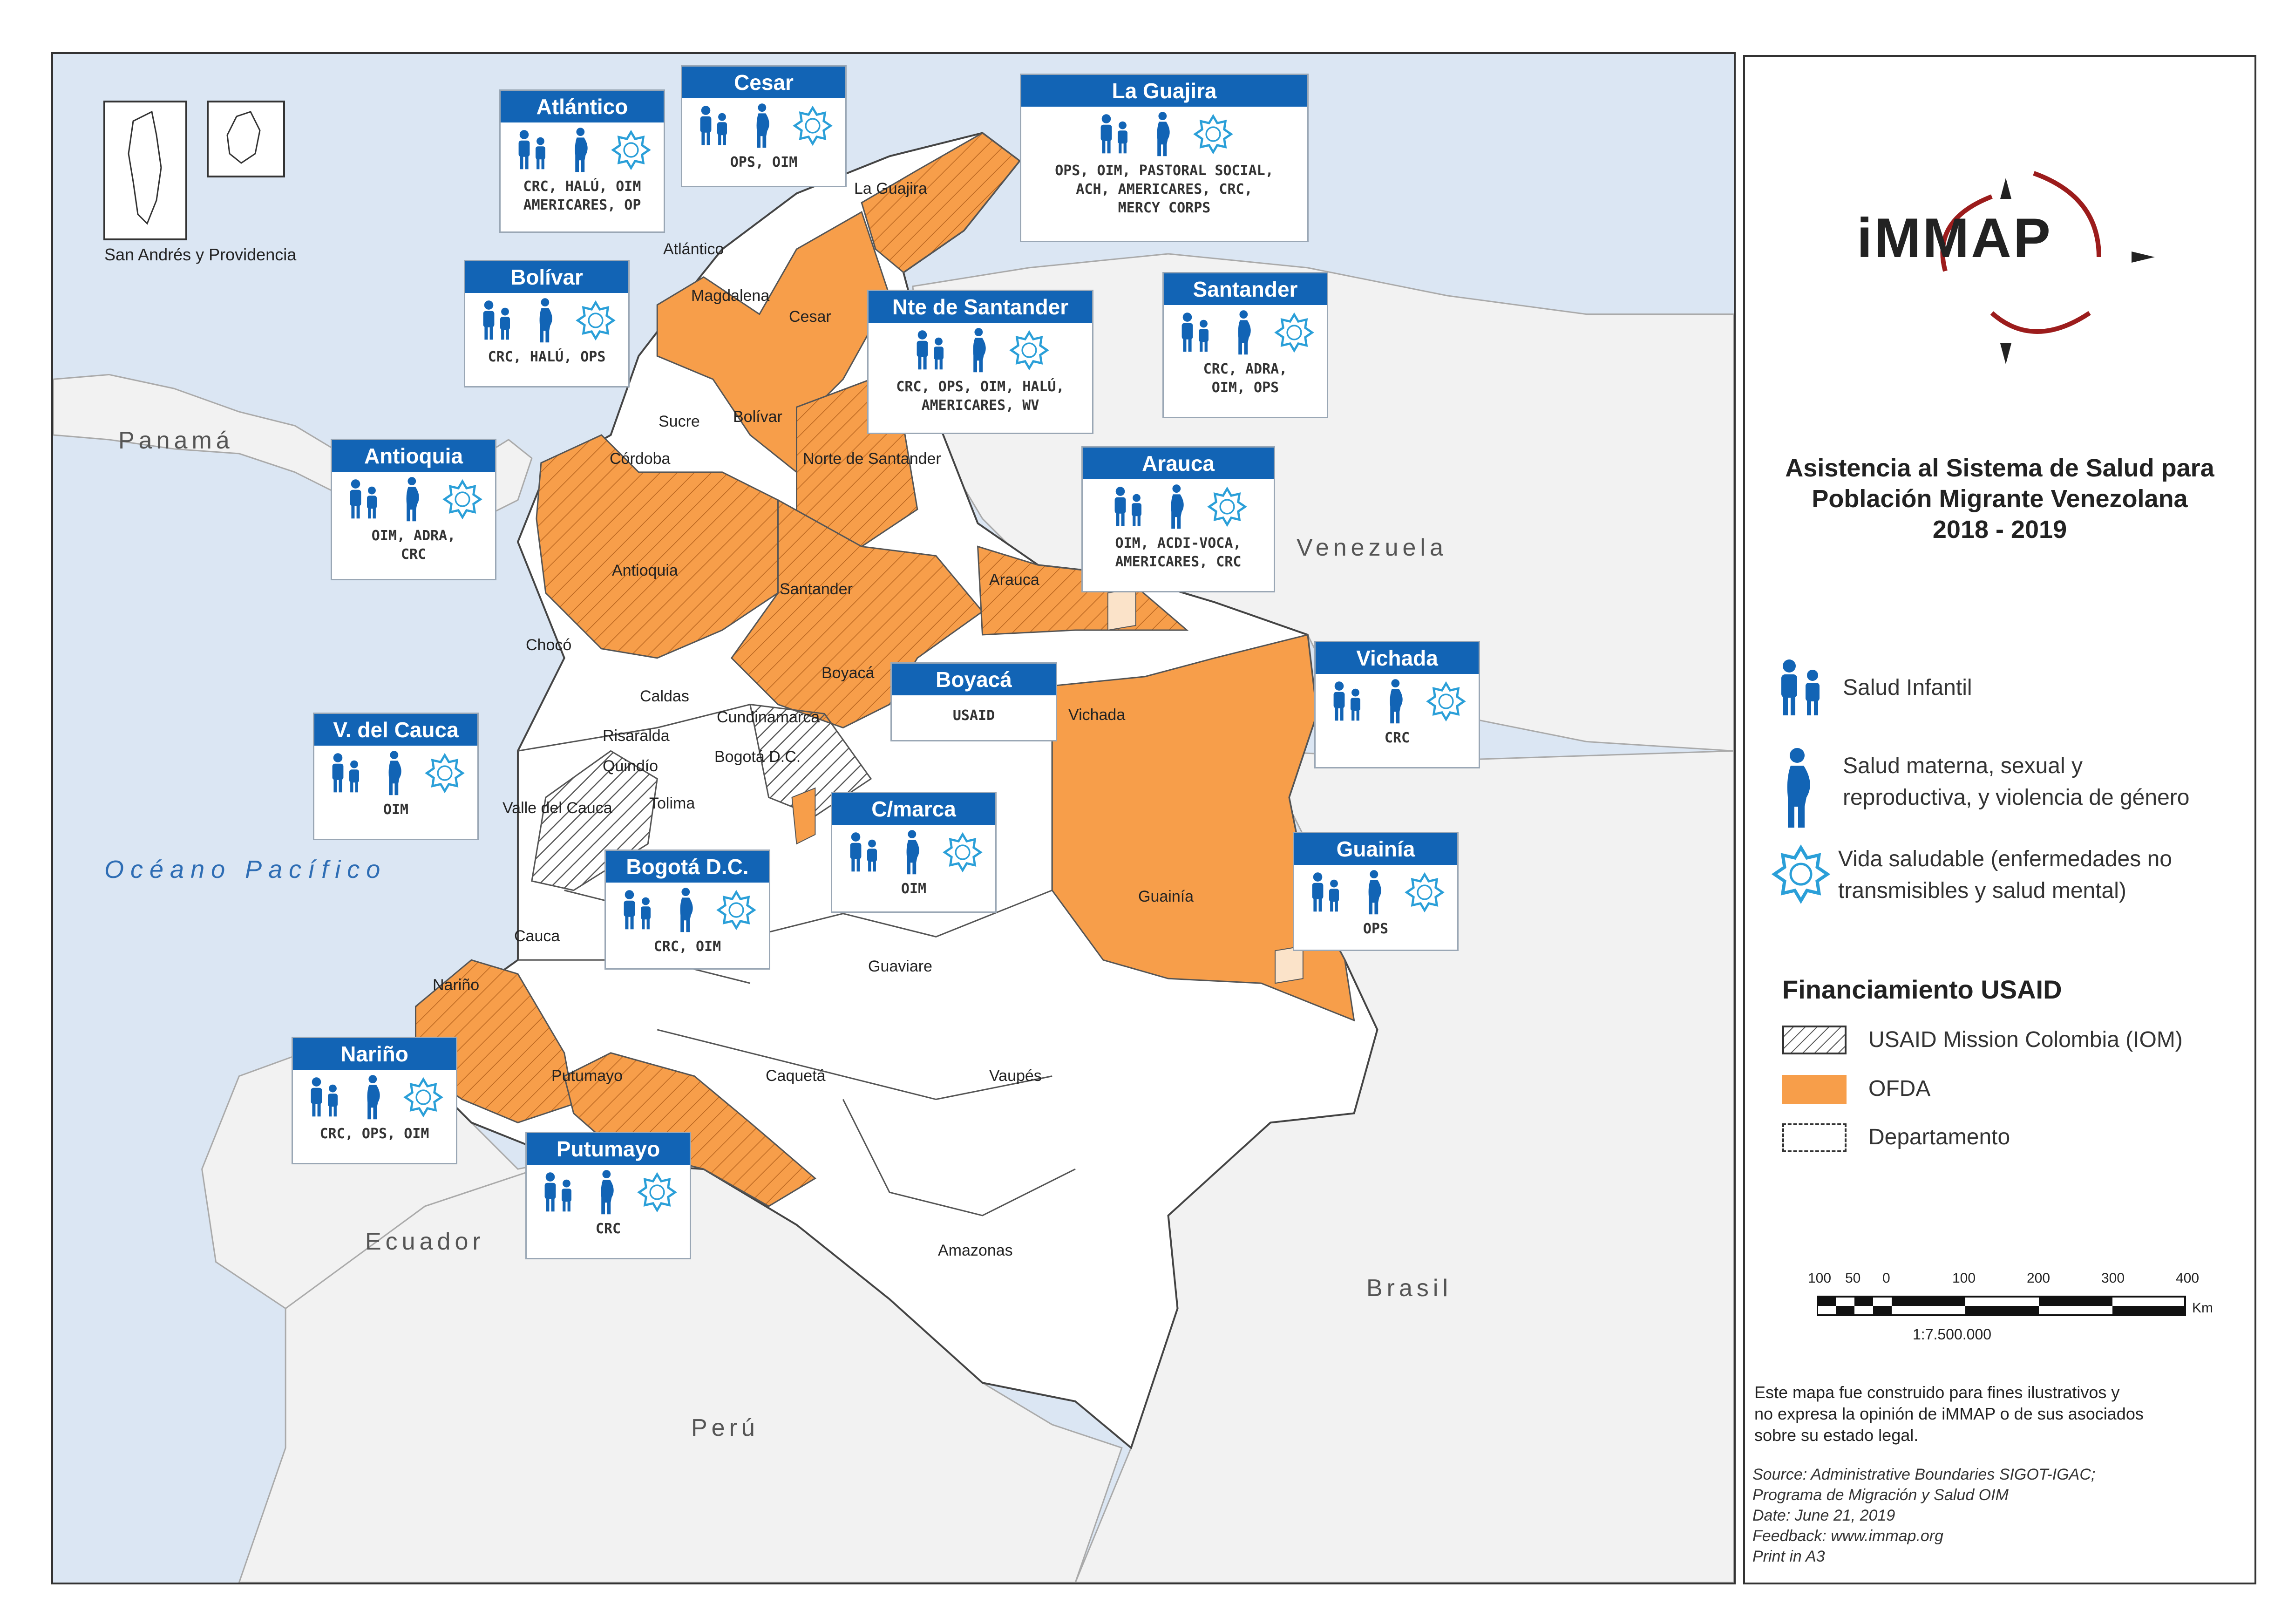  Describe the element at coordinates (1955, 238) in the screenshot. I see `logo-text: iMMAP` at that location.